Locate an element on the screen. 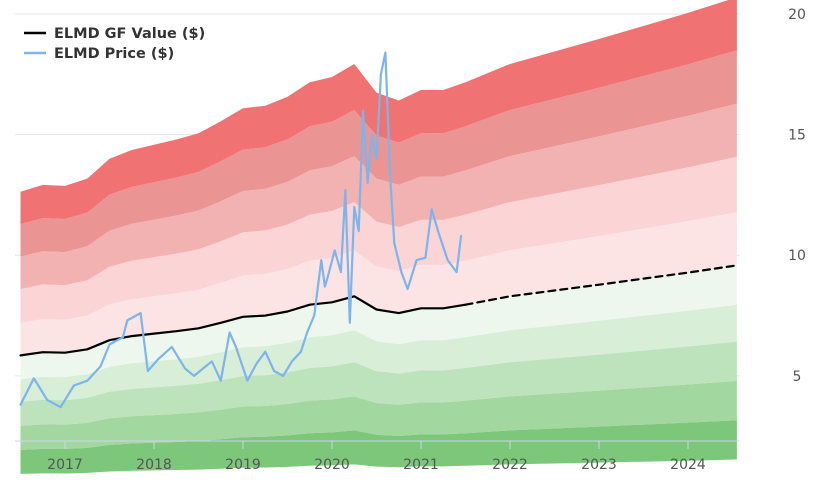 This screenshot has width=820, height=492. legend-item-price: ELMD Price ($) is located at coordinates (99, 54).